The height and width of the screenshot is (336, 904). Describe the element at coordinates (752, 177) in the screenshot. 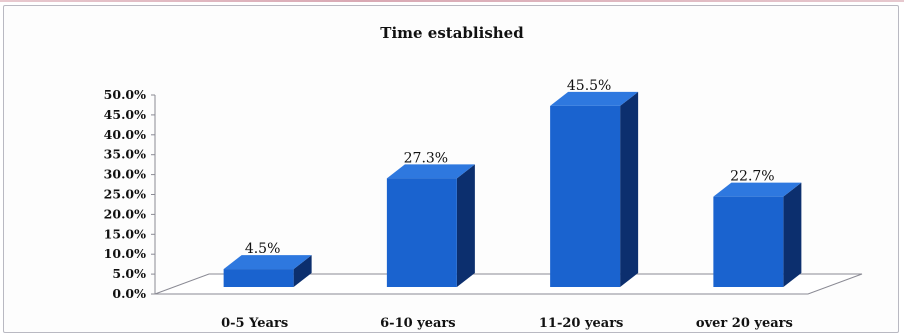

I see `data-label: 22.7%` at that location.